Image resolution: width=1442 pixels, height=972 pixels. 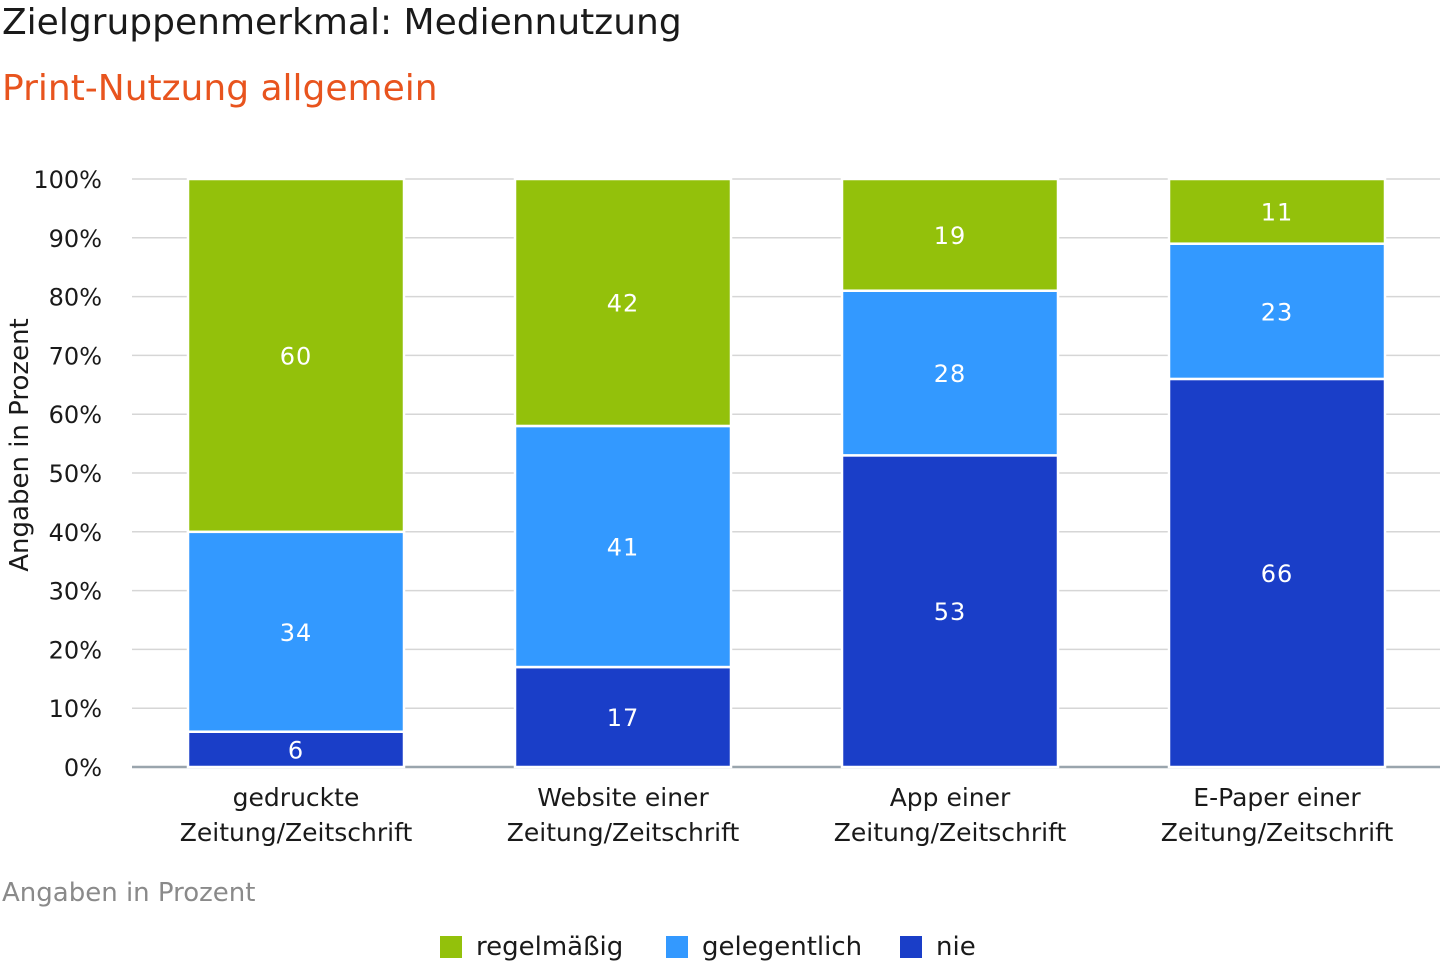 I want to click on y-axis-ticks: 0% 10% 20% 30% 40% 50% 60% 70% 80% 90% 100%, so click(x=67, y=474).